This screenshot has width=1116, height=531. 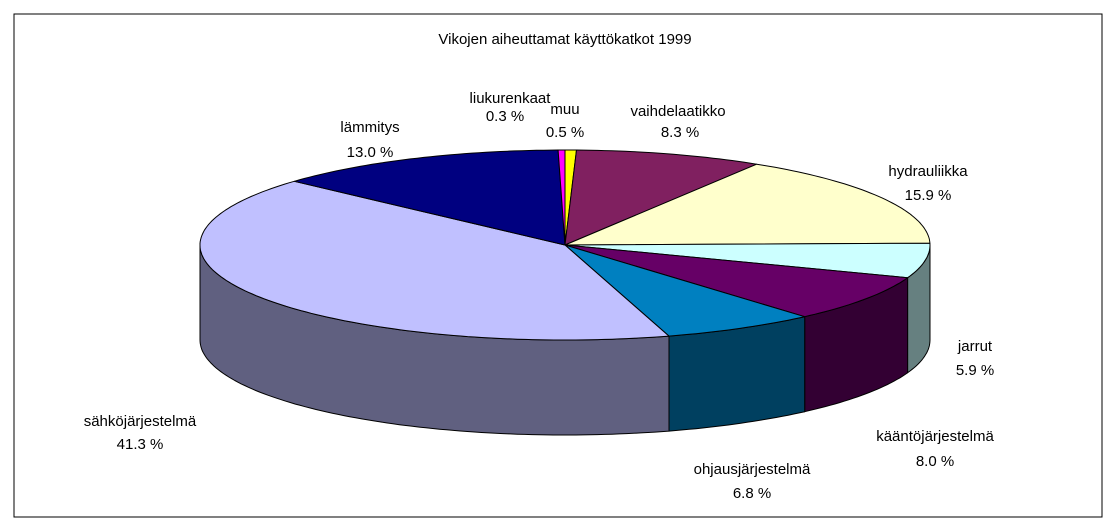 I want to click on slice-value-label: 13.0 %, so click(x=370, y=152).